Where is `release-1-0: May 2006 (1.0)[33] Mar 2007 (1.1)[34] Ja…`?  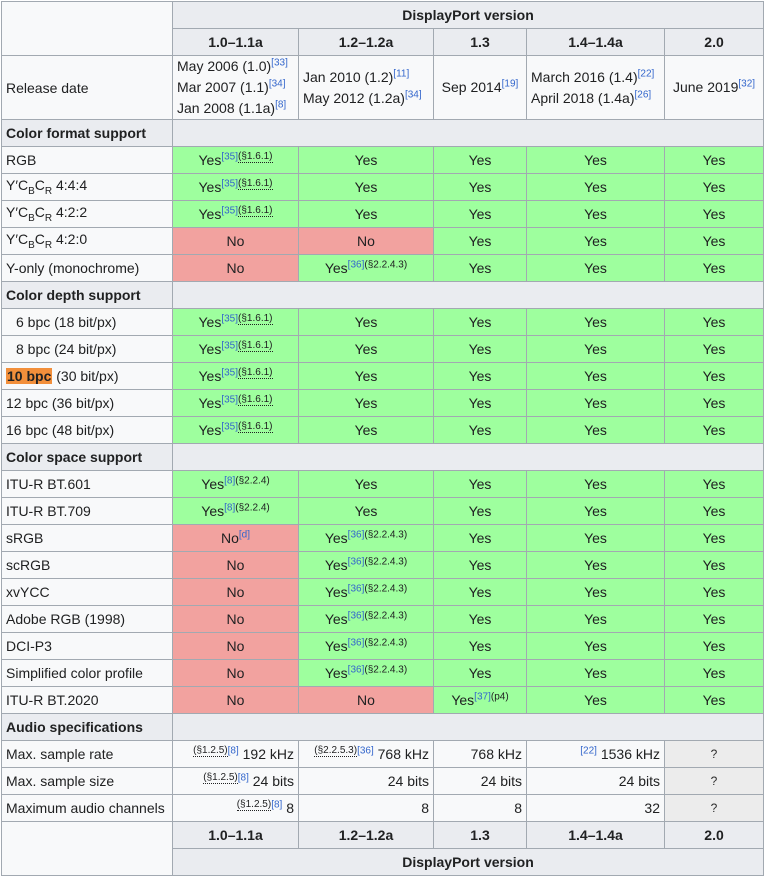
release-1-0: May 2006 (1.0)[33] Mar 2007 (1.1)[34] Ja… is located at coordinates (235, 87).